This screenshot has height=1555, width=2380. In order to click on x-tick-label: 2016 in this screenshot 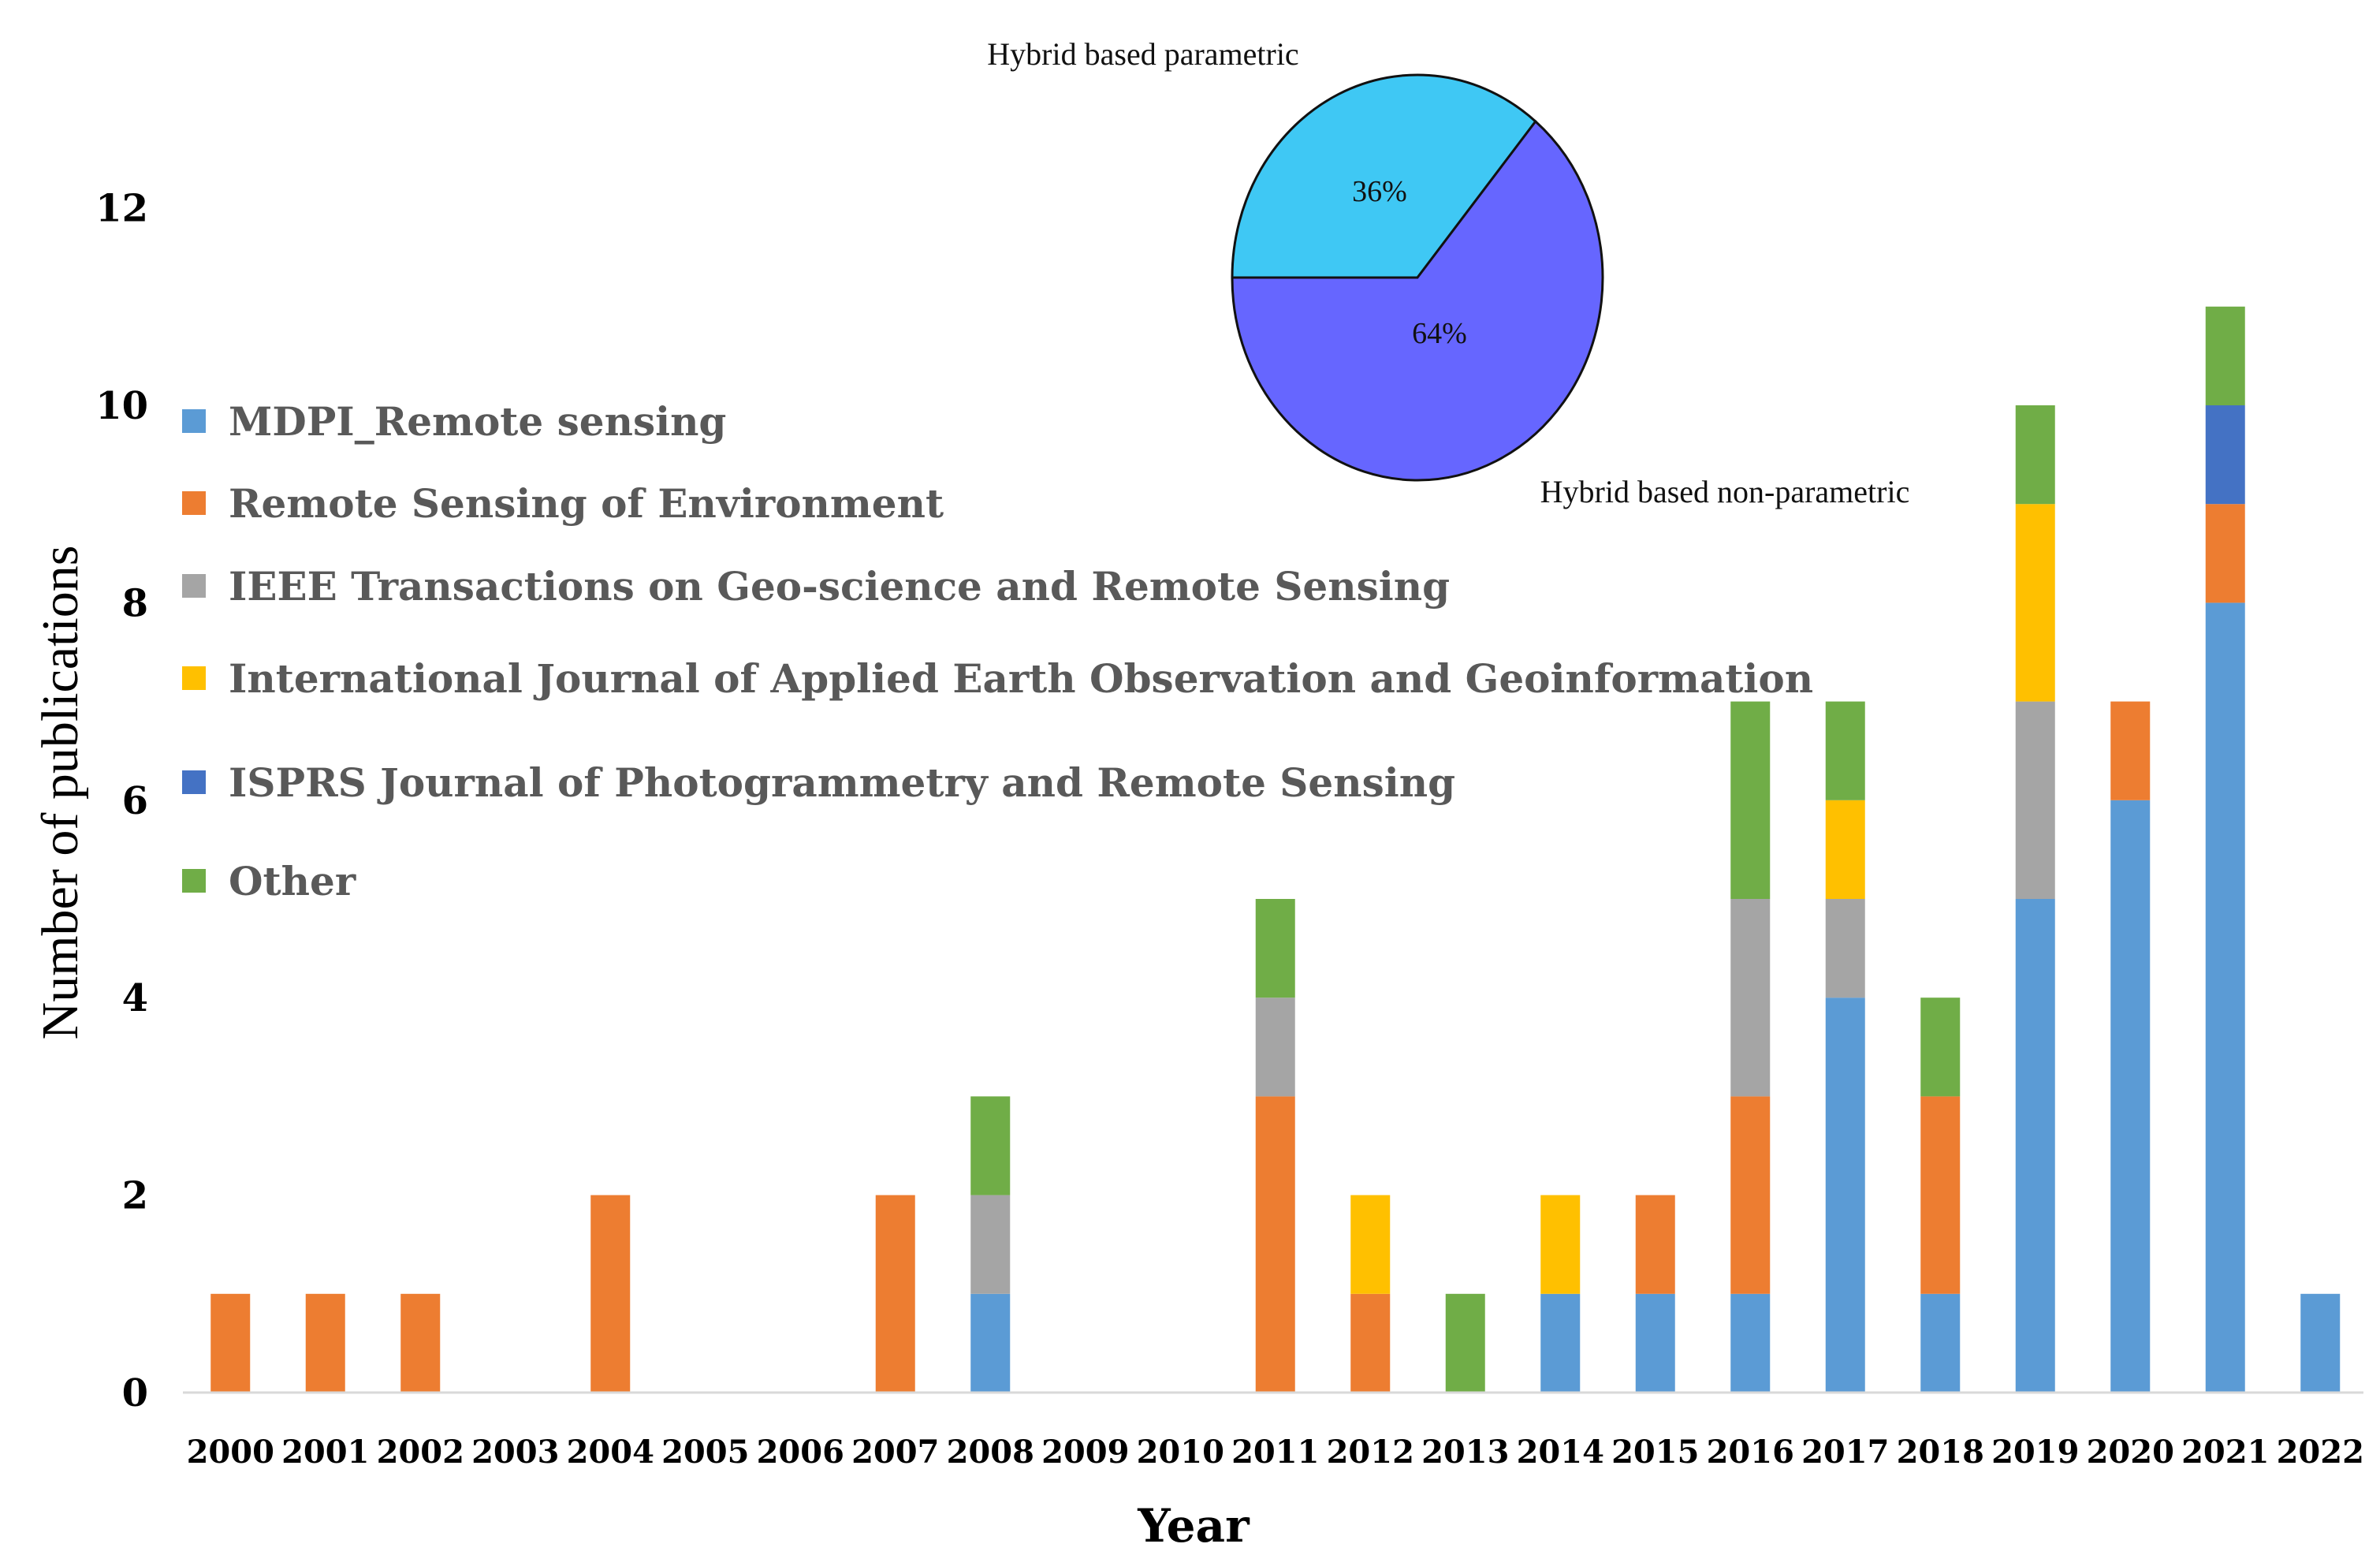, I will do `click(1750, 1452)`.